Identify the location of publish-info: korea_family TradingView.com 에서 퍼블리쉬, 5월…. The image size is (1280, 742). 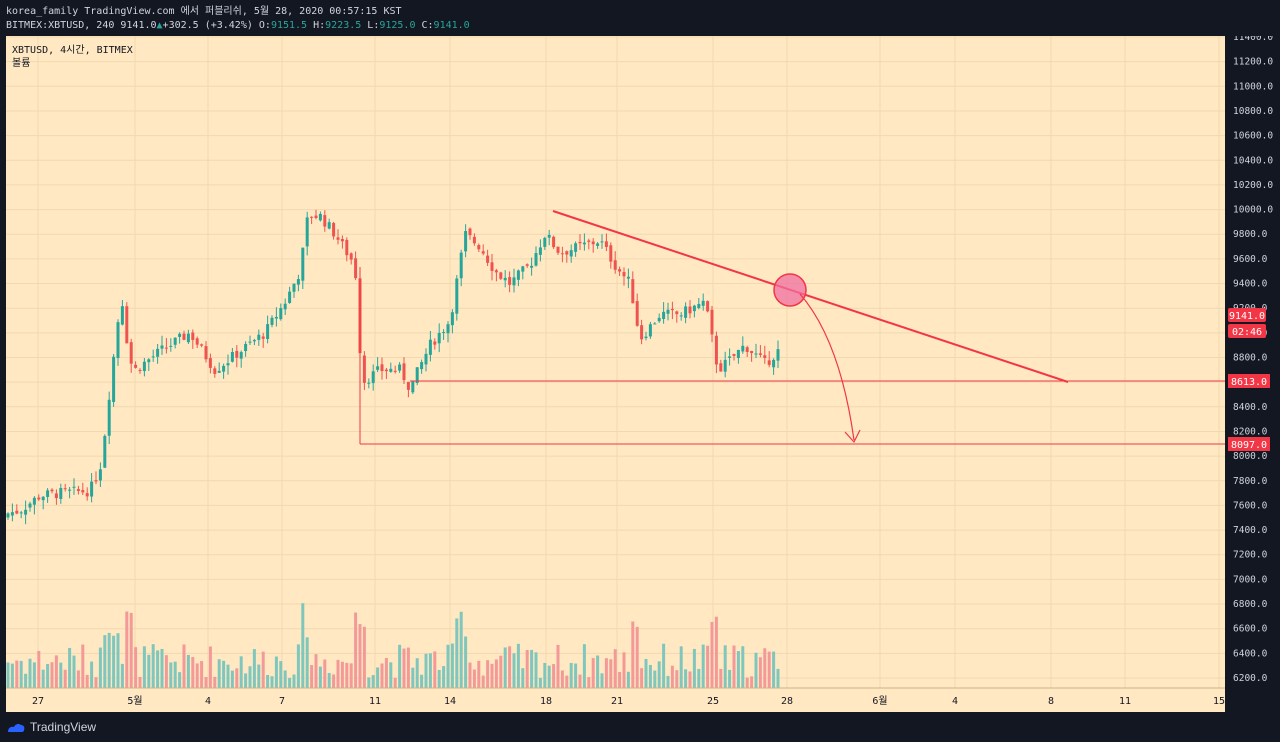
(204, 11).